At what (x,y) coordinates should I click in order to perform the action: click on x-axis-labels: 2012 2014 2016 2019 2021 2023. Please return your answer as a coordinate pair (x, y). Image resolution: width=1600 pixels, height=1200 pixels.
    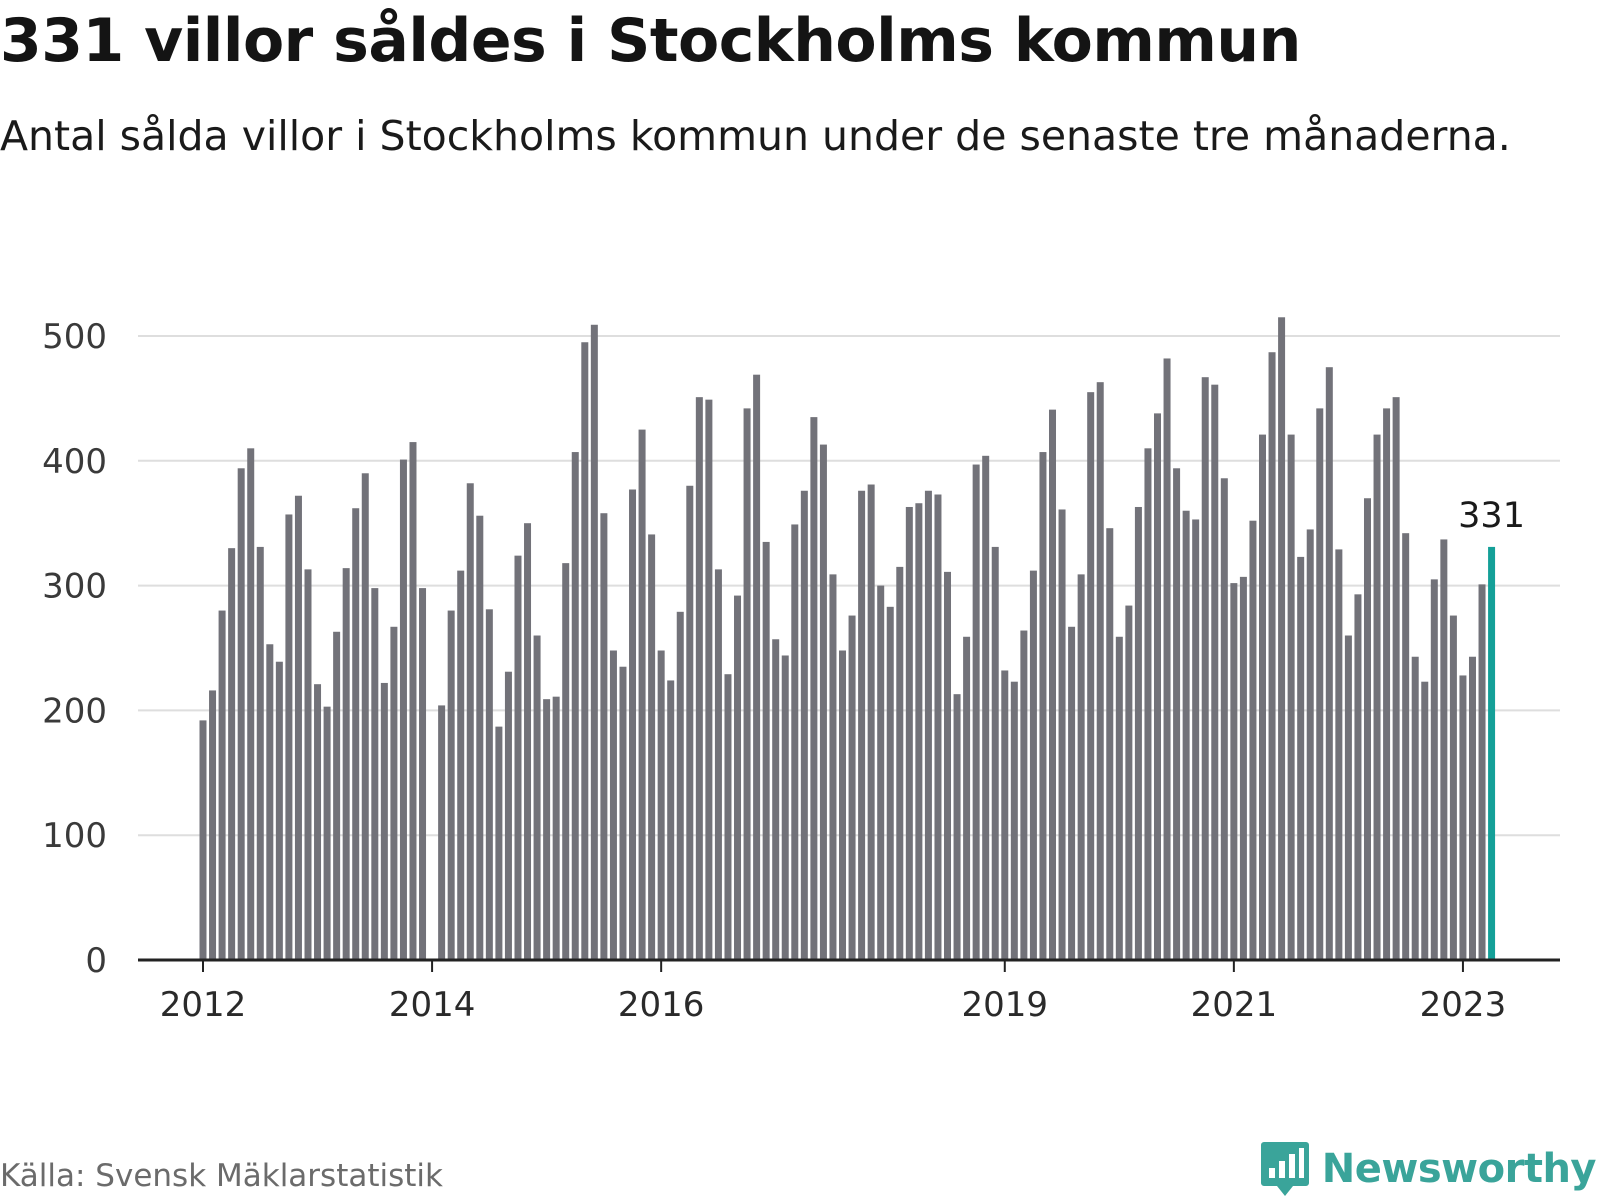
    Looking at the image, I should click on (833, 1005).